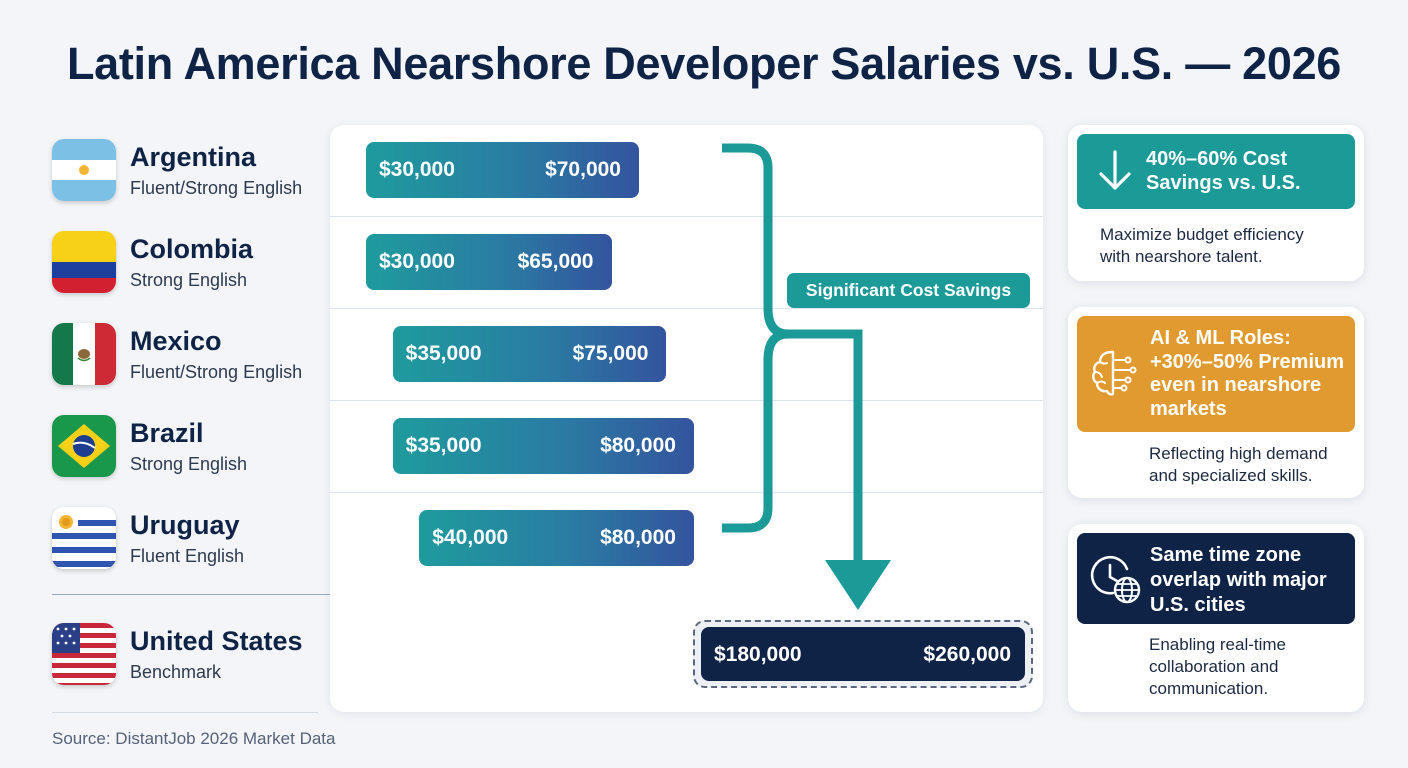 This screenshot has height=768, width=1408. I want to click on range-max-label: $75,000, so click(610, 353).